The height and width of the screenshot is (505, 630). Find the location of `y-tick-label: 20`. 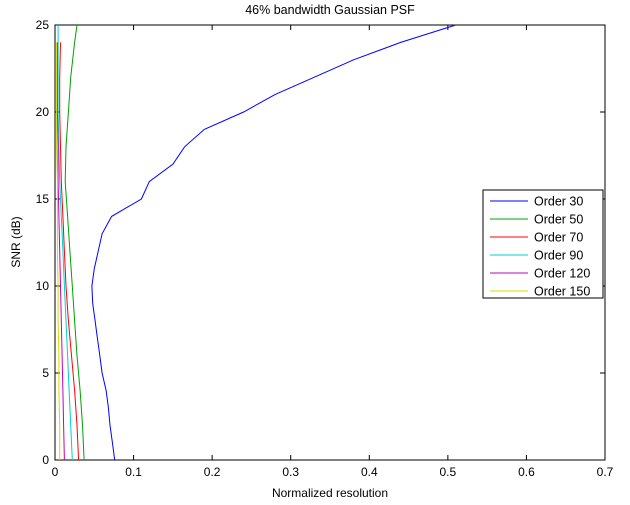

y-tick-label: 20 is located at coordinates (43, 112).